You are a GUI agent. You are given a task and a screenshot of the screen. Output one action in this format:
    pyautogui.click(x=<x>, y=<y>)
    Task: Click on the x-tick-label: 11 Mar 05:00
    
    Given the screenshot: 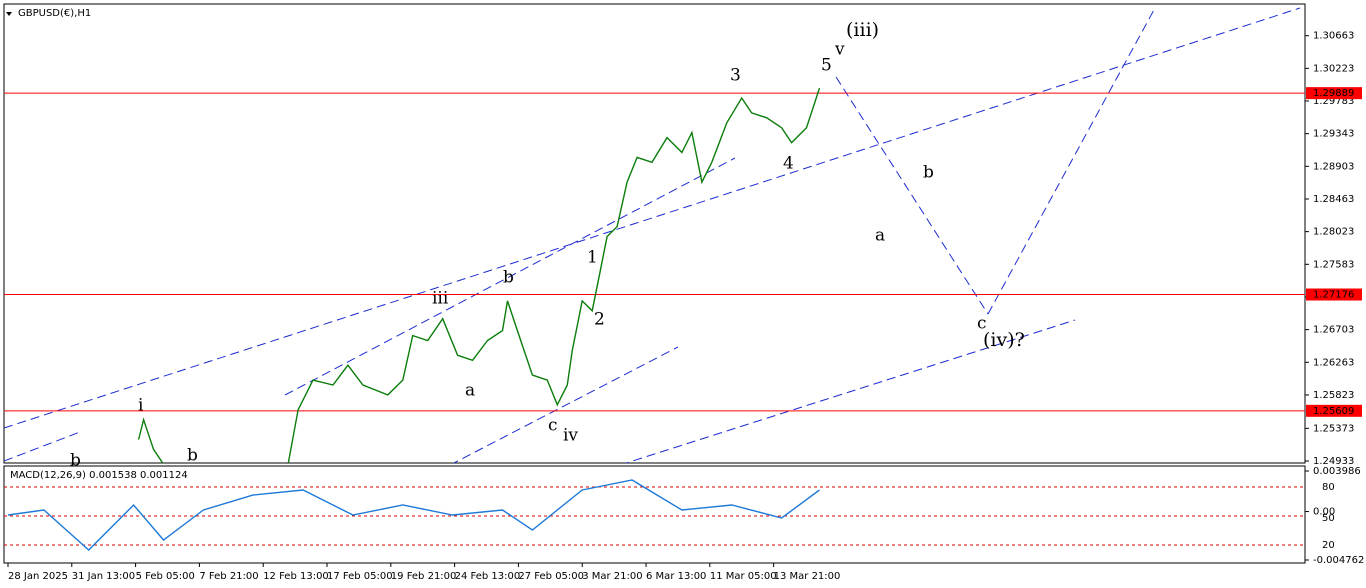 What is the action you would take?
    pyautogui.click(x=743, y=576)
    